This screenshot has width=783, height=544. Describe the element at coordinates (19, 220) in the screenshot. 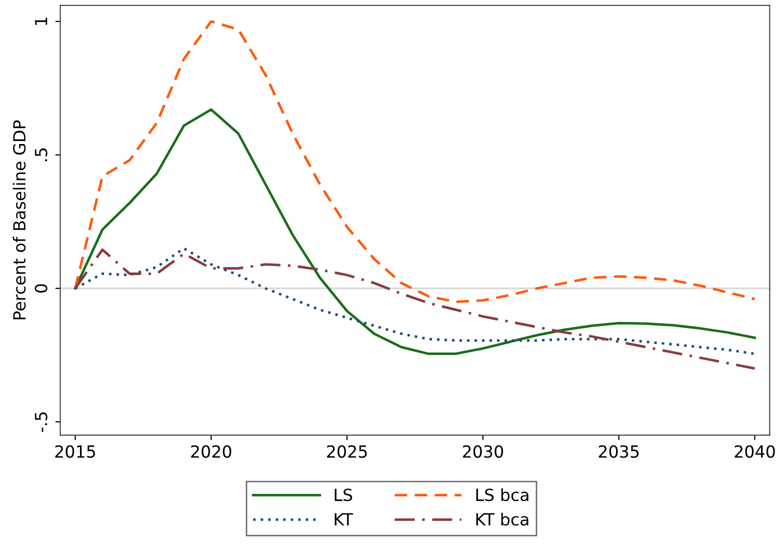

I see `y-axis-title: Percent of Baseline GDP` at that location.